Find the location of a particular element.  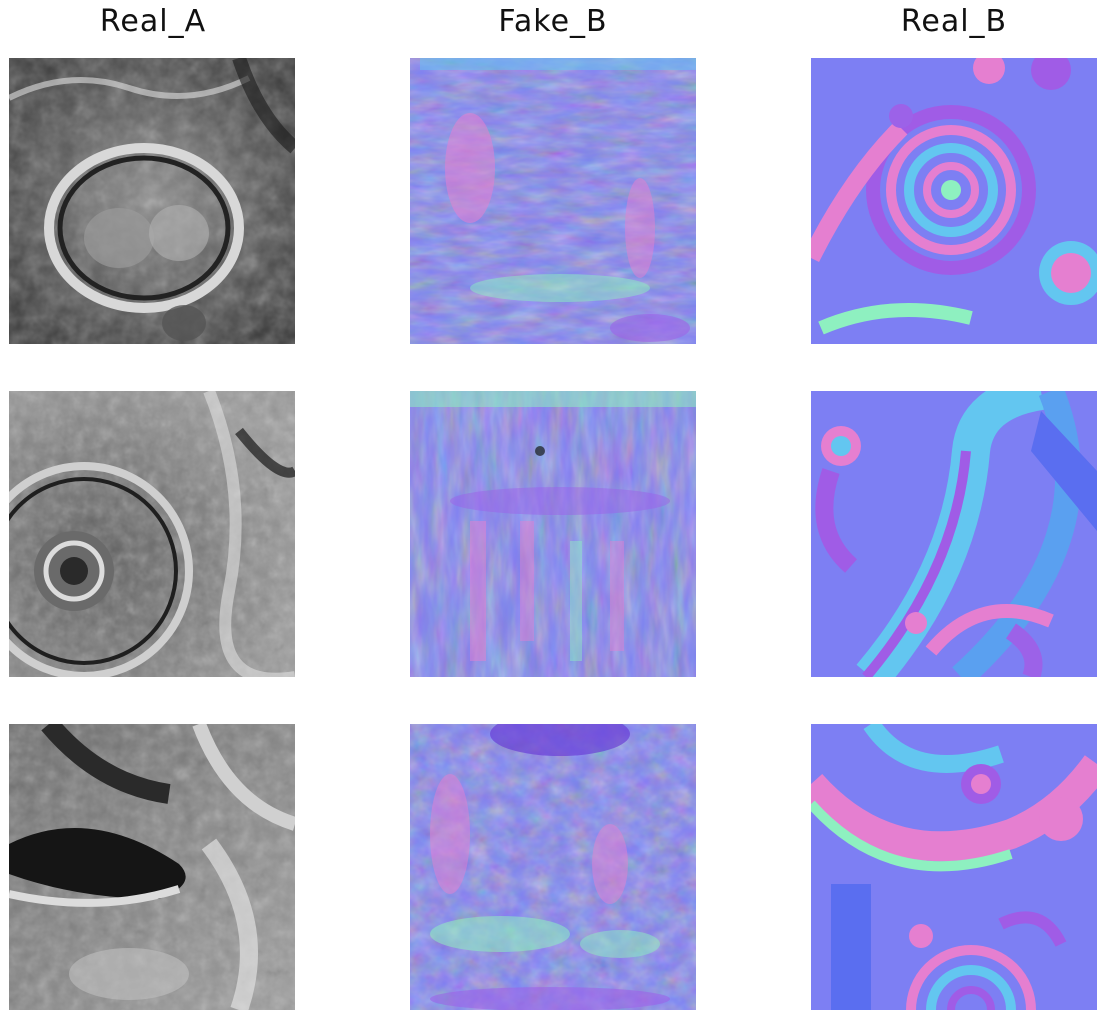

column-title-fake-b: Fake_B is located at coordinates (553, 21).